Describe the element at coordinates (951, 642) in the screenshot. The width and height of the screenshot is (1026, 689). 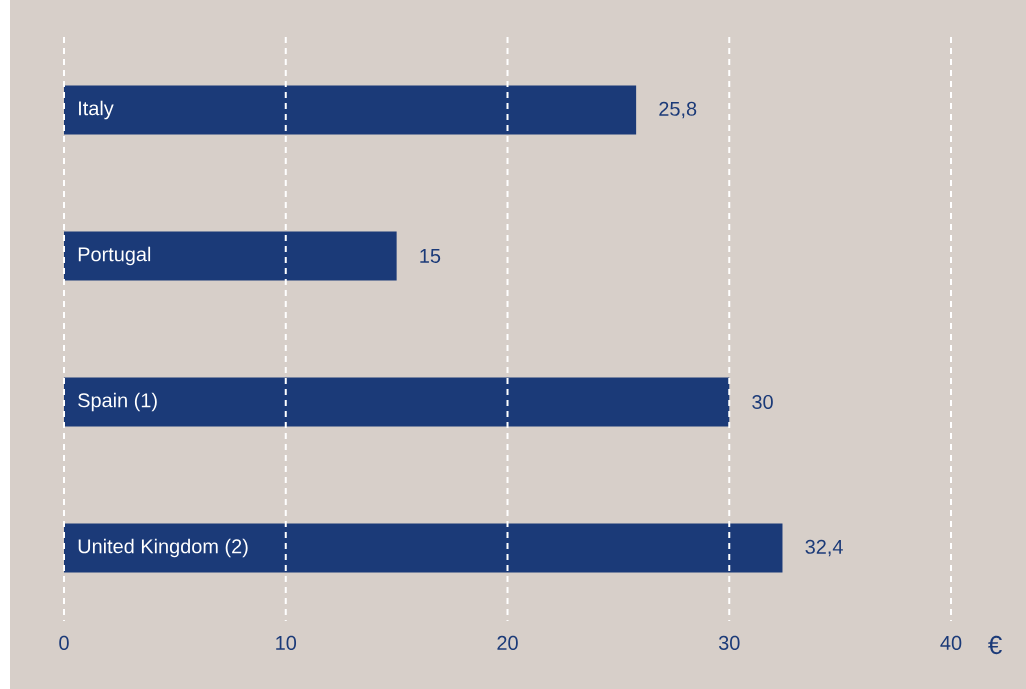
I see `x-tick-label: 40` at that location.